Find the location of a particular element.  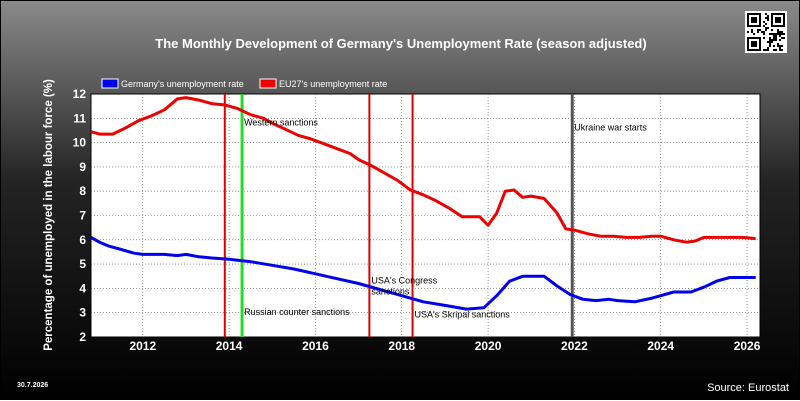

x-tick-label: 2012 is located at coordinates (142, 346).